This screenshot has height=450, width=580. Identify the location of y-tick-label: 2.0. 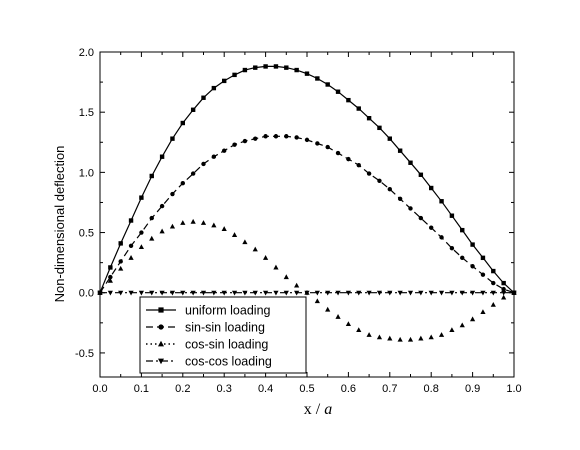
(86, 53).